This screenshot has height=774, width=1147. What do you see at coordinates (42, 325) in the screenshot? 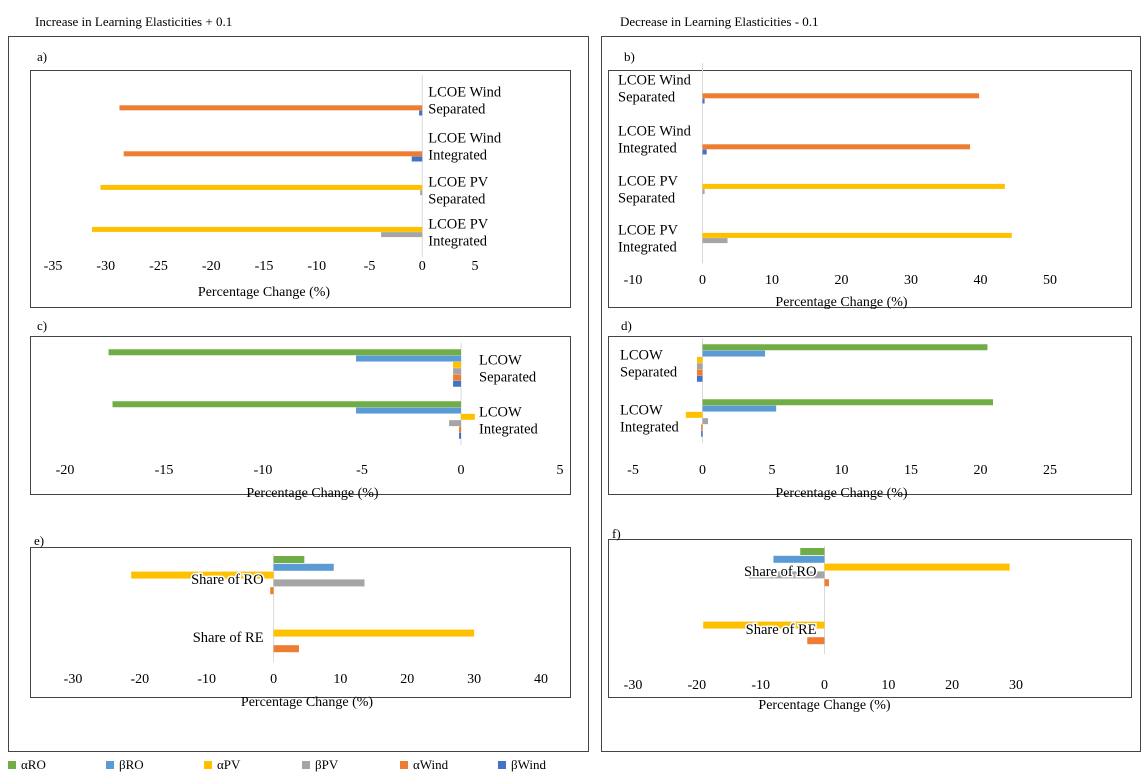
I see `panel-label-c: c)` at bounding box center [42, 325].